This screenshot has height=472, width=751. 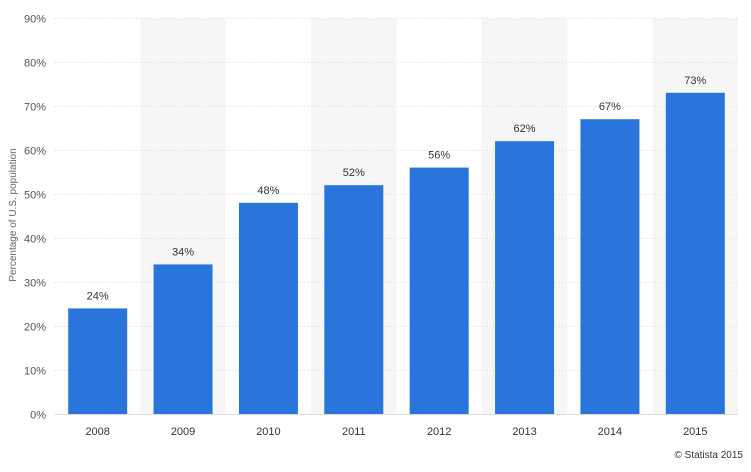 I want to click on y-axis-tick-labels: 0% 10% 20% 30% 40% 50% 60% 70% 80% 90%, so click(x=35, y=218).